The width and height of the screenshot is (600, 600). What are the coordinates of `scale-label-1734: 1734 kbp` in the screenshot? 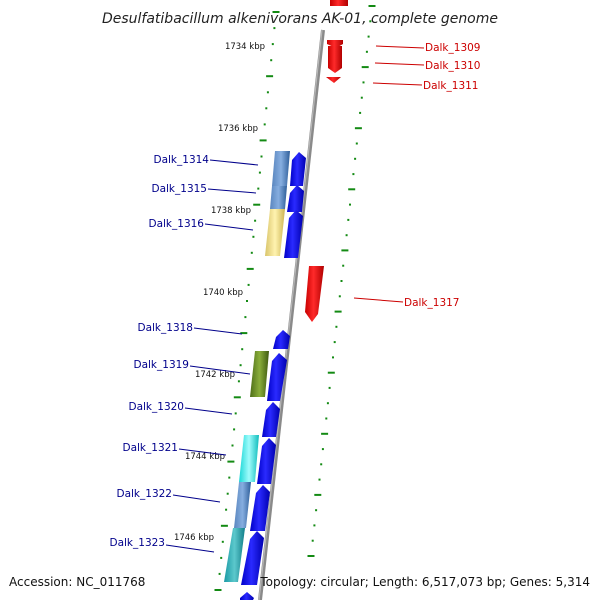 It's located at (245, 47).